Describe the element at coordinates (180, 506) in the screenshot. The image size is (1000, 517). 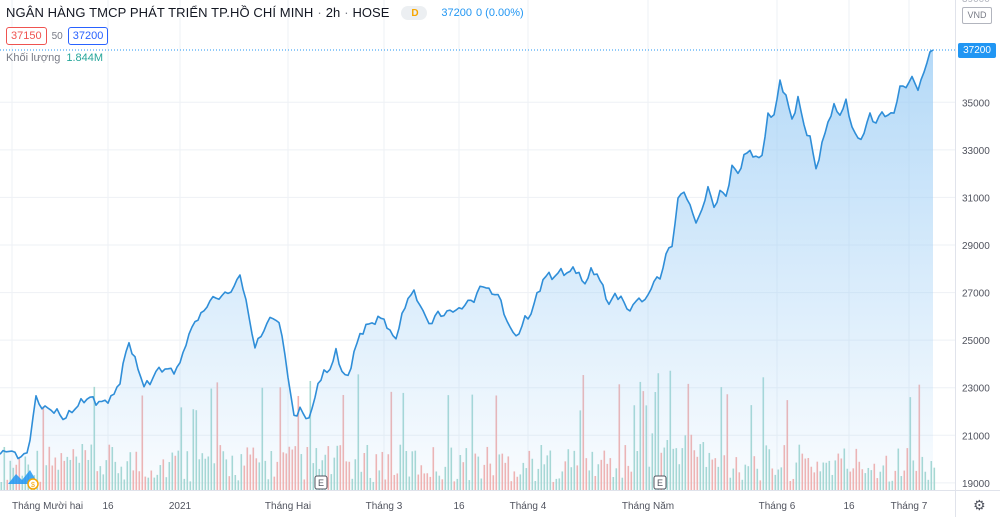
I see `x-tick-label: 2021` at that location.